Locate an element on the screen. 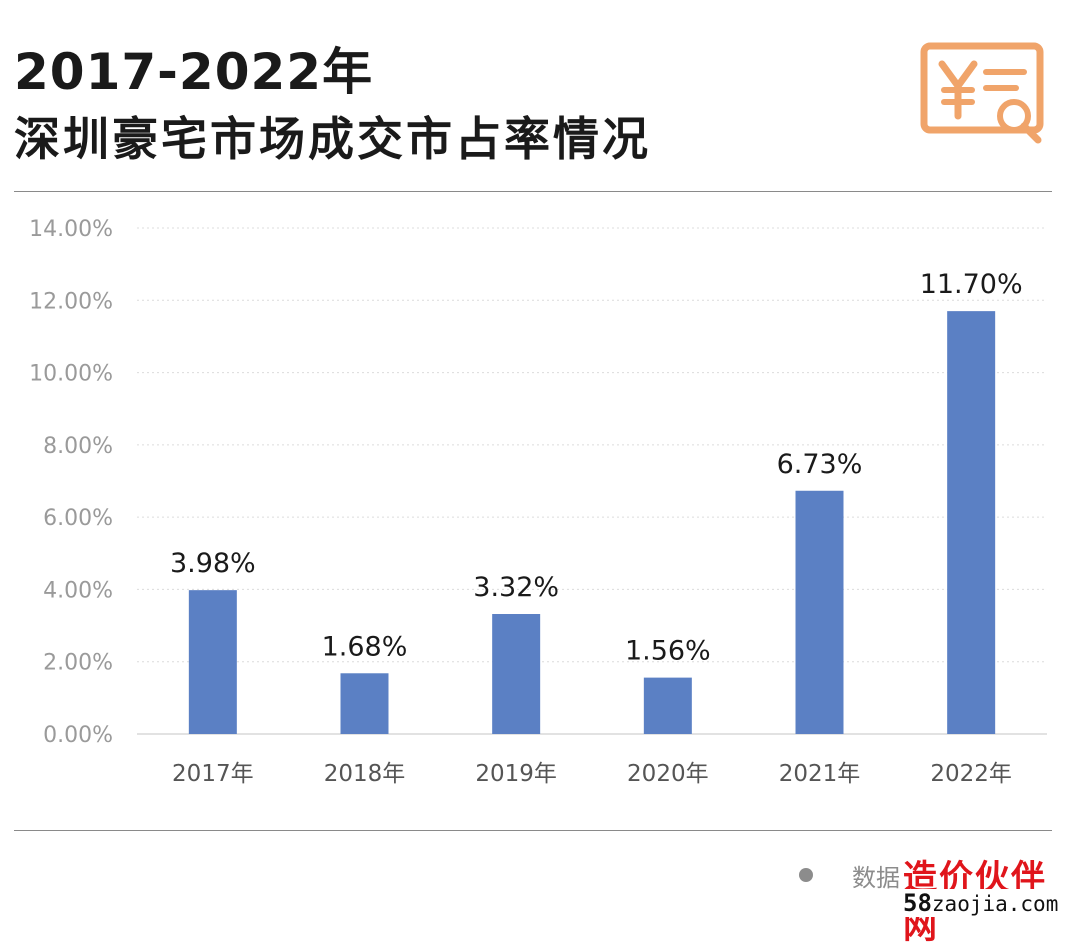 The height and width of the screenshot is (948, 1080). y-tick-label: 6.00% is located at coordinates (78, 518).